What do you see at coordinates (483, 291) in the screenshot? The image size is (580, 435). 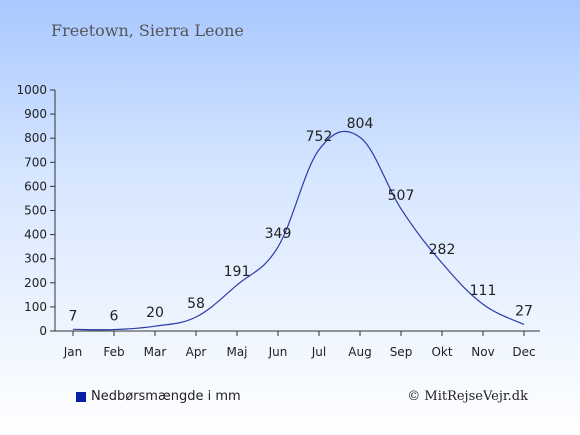 I see `data-label: 111` at bounding box center [483, 291].